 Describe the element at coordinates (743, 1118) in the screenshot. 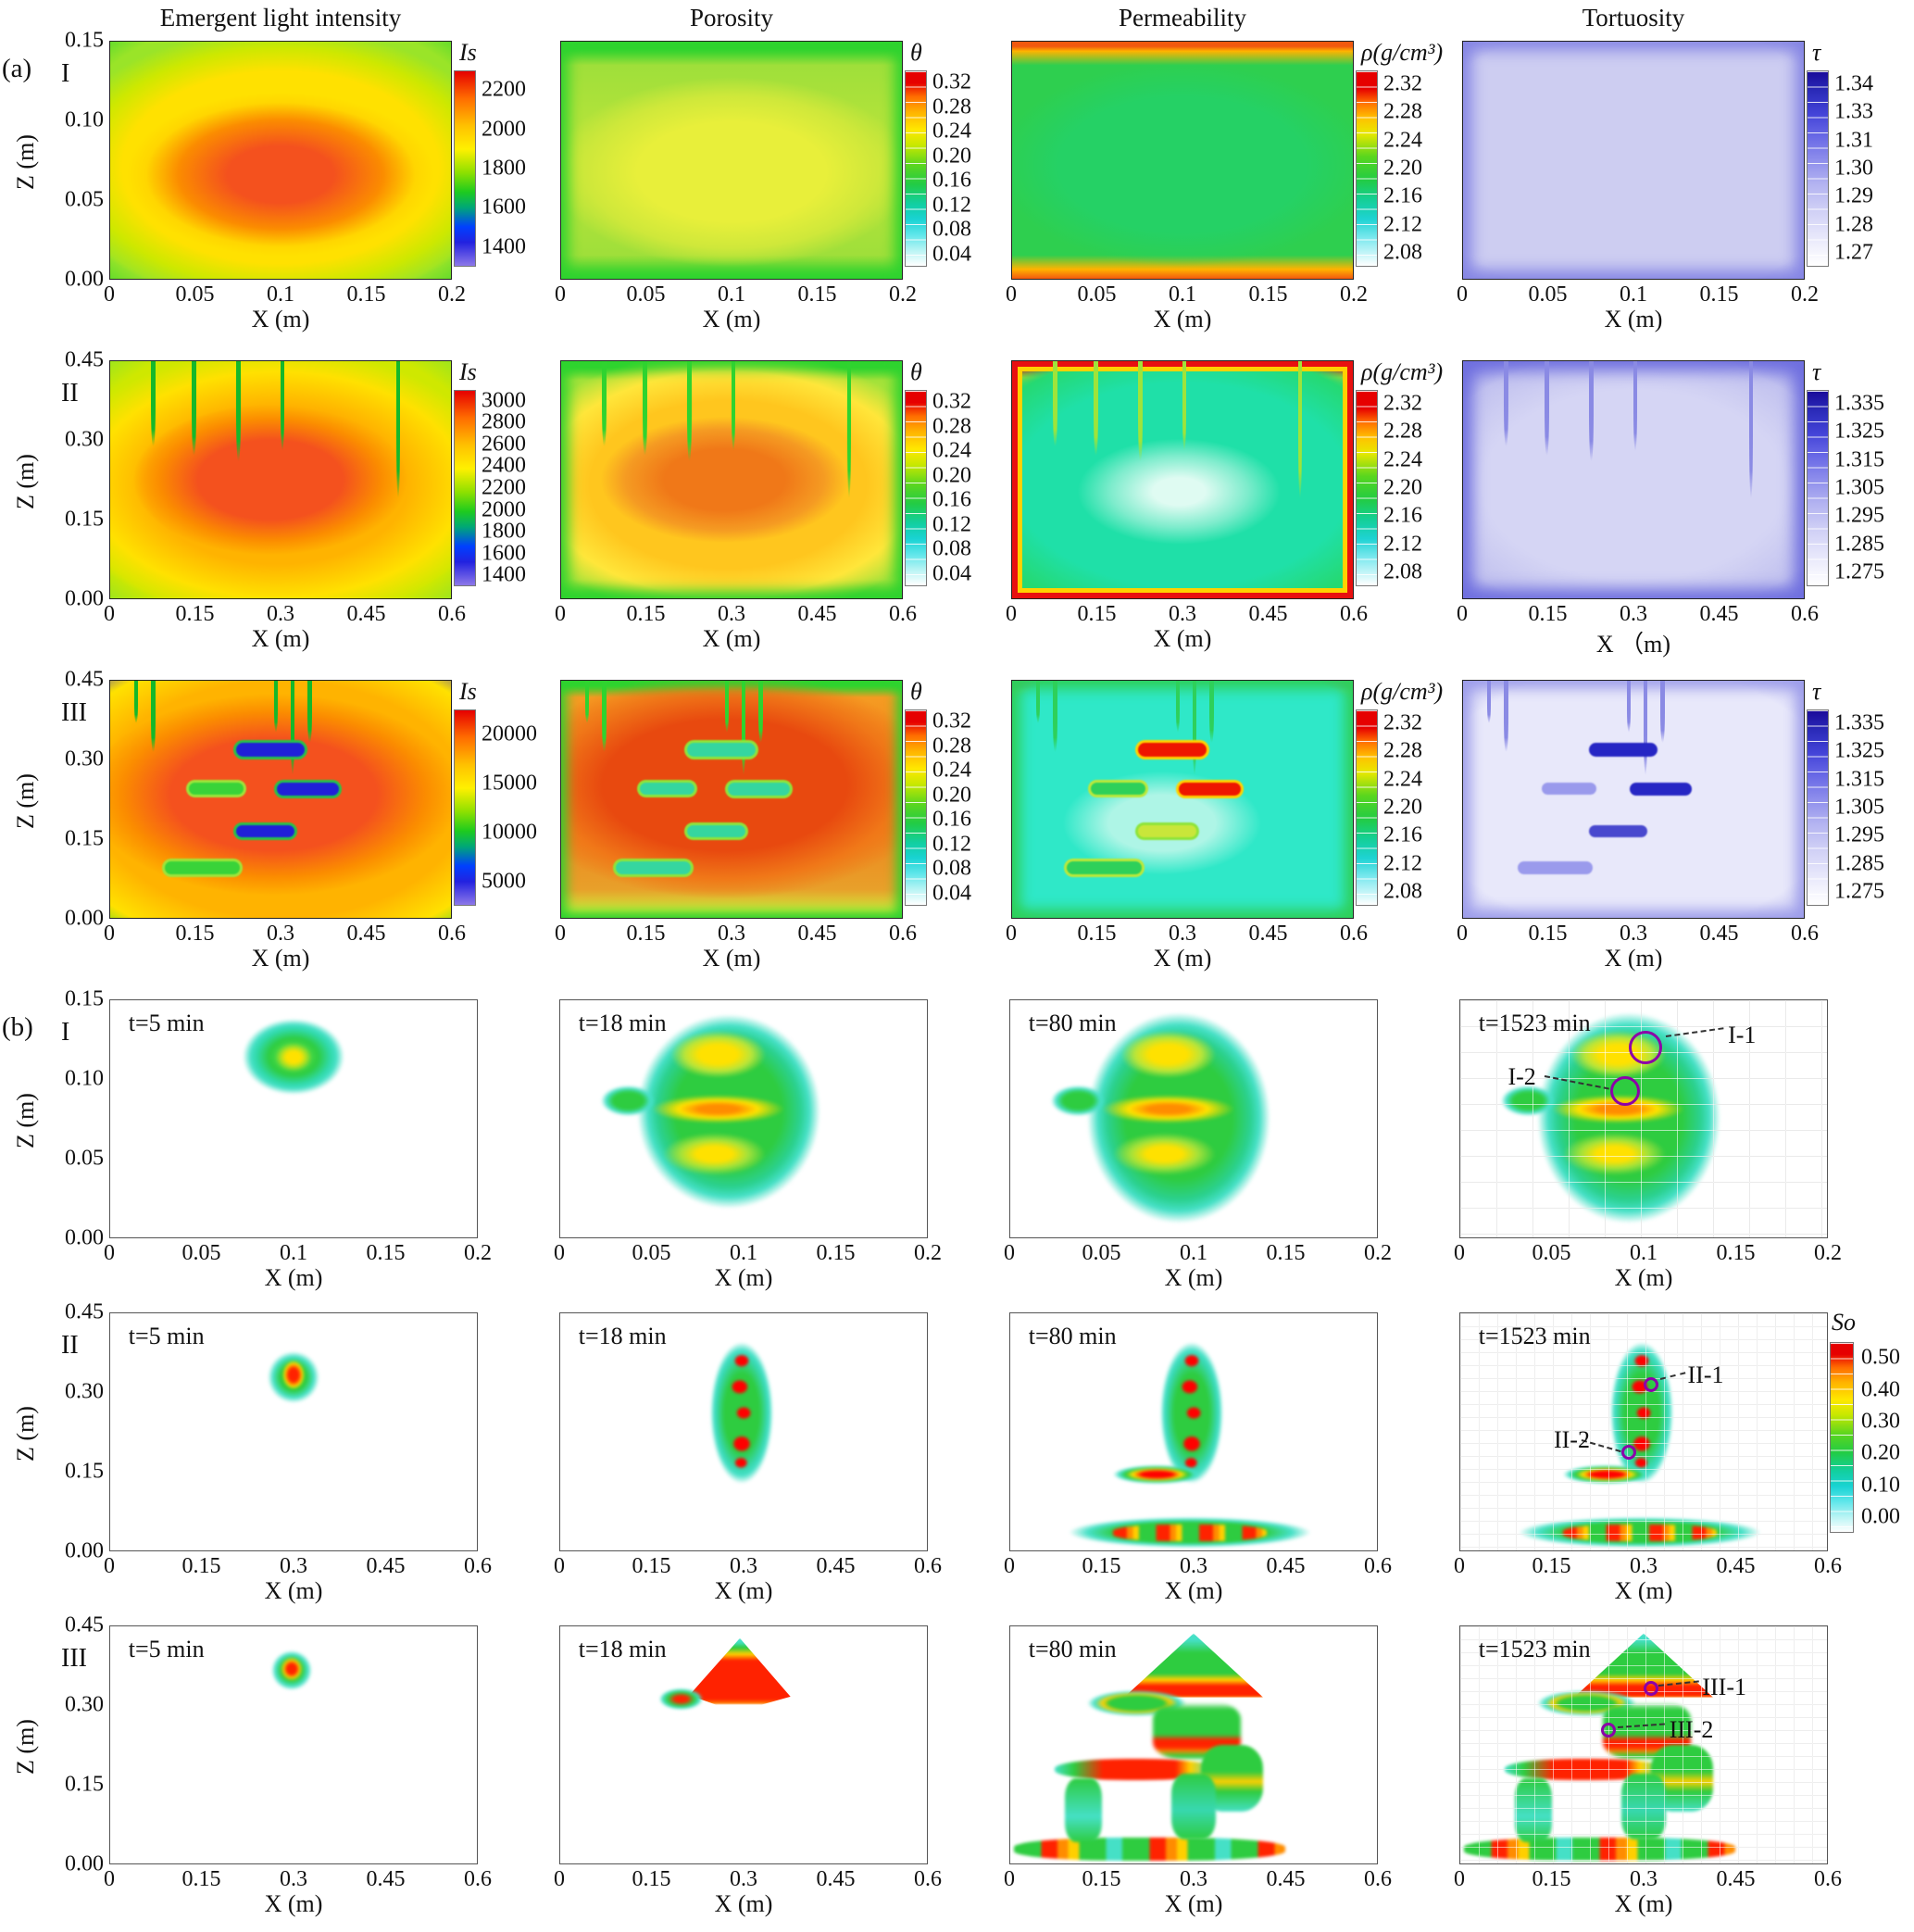

I see `oil-saturation-plume` at that location.